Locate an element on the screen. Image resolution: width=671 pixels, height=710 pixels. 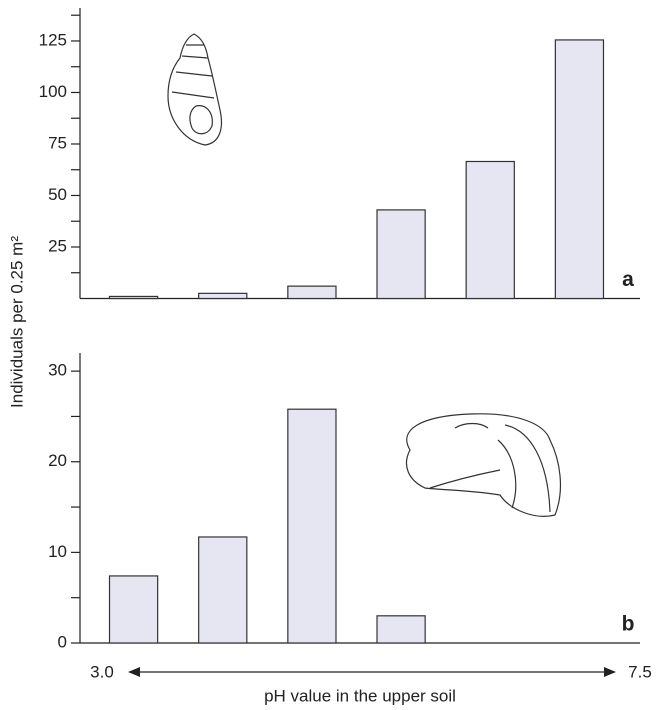
snail-a is located at coordinates (195, 89).